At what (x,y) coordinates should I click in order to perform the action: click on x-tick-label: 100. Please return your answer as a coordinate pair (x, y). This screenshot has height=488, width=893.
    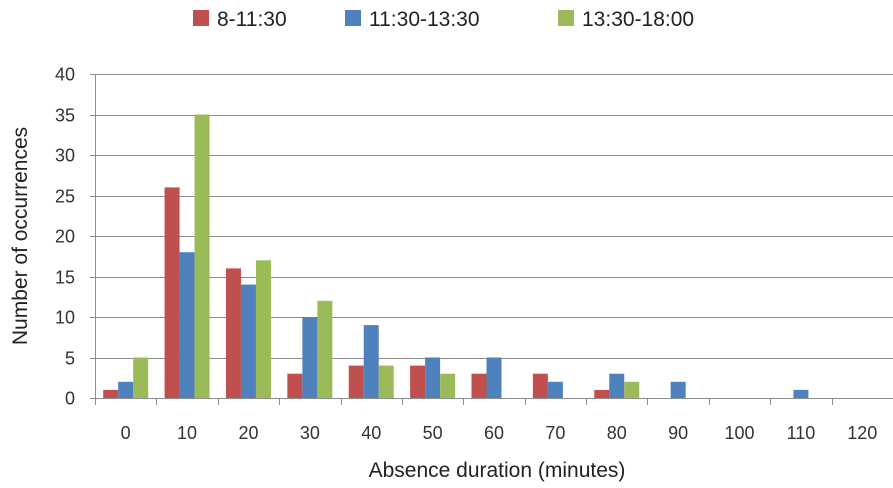
    Looking at the image, I should click on (740, 433).